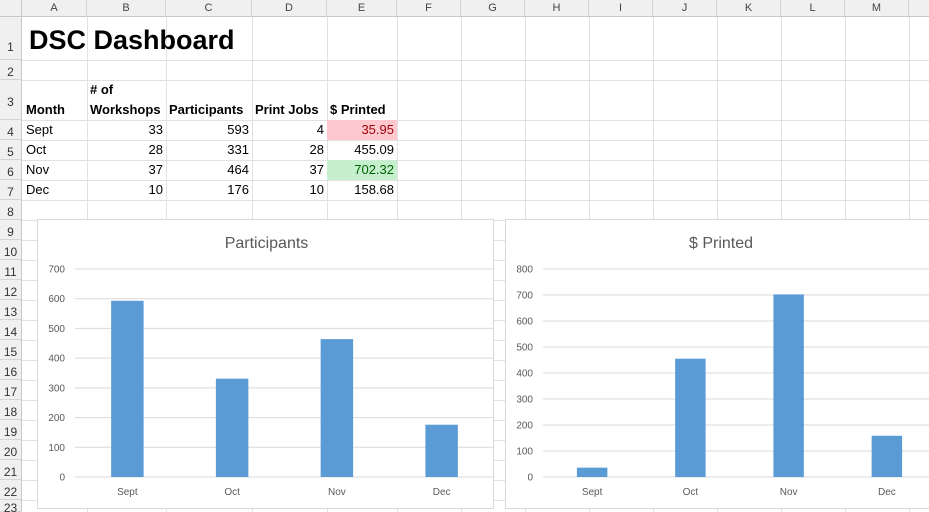  Describe the element at coordinates (316, 149) in the screenshot. I see `cell-print-jobs-oct: 28` at that location.